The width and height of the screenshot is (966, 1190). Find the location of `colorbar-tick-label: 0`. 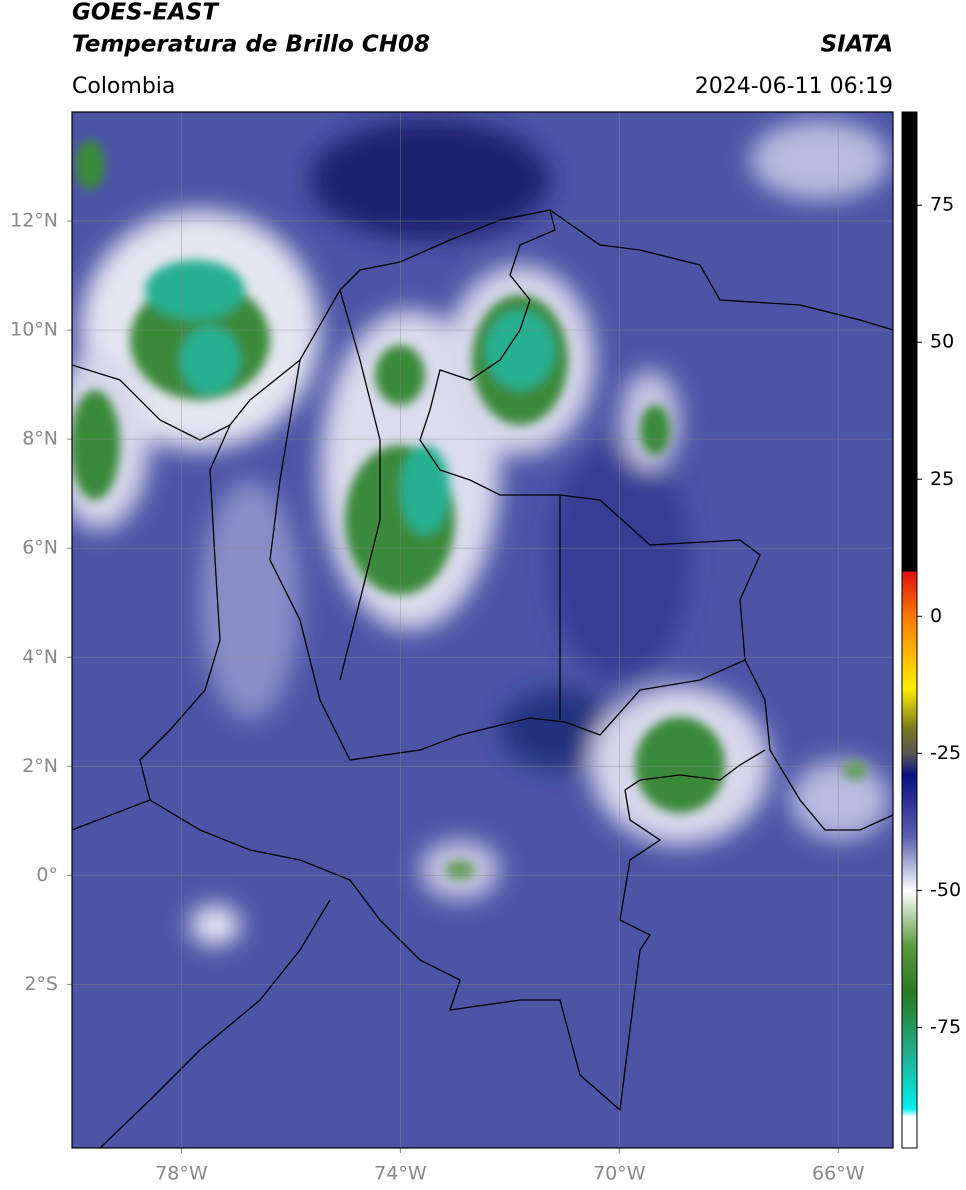

colorbar-tick-label: 0 is located at coordinates (936, 616).